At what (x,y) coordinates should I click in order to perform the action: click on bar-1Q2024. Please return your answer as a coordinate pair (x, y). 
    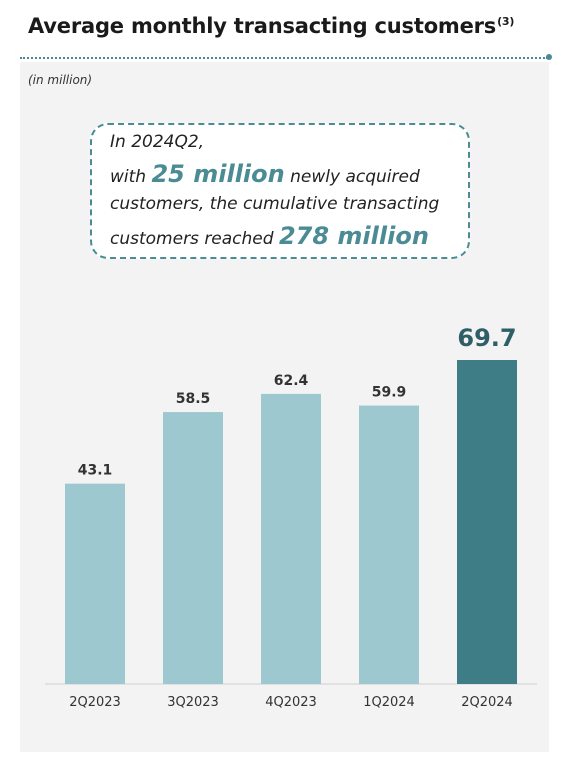
    Looking at the image, I should click on (389, 544).